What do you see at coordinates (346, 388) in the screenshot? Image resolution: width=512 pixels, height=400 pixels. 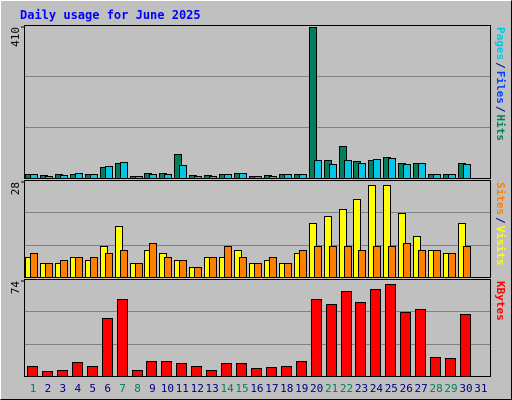 I see `x-tick-label: 22` at bounding box center [346, 388].